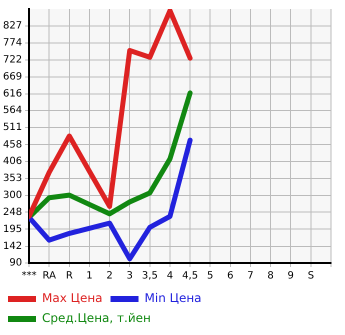 This screenshot has width=345, height=335. I want to click on x-tick-label: 7, so click(250, 276).